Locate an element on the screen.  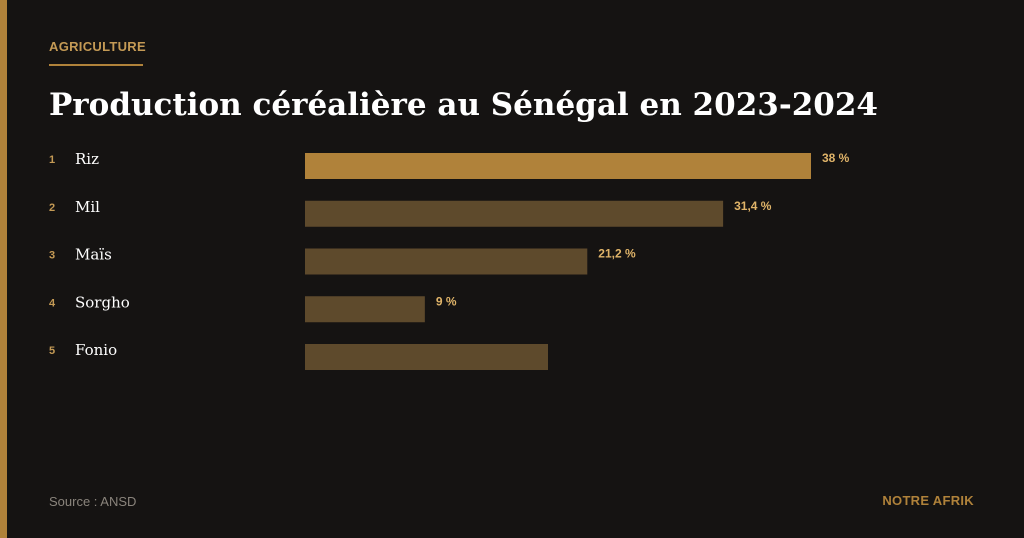
brand-logo-text: NOTRE AFRIK is located at coordinates (928, 500).